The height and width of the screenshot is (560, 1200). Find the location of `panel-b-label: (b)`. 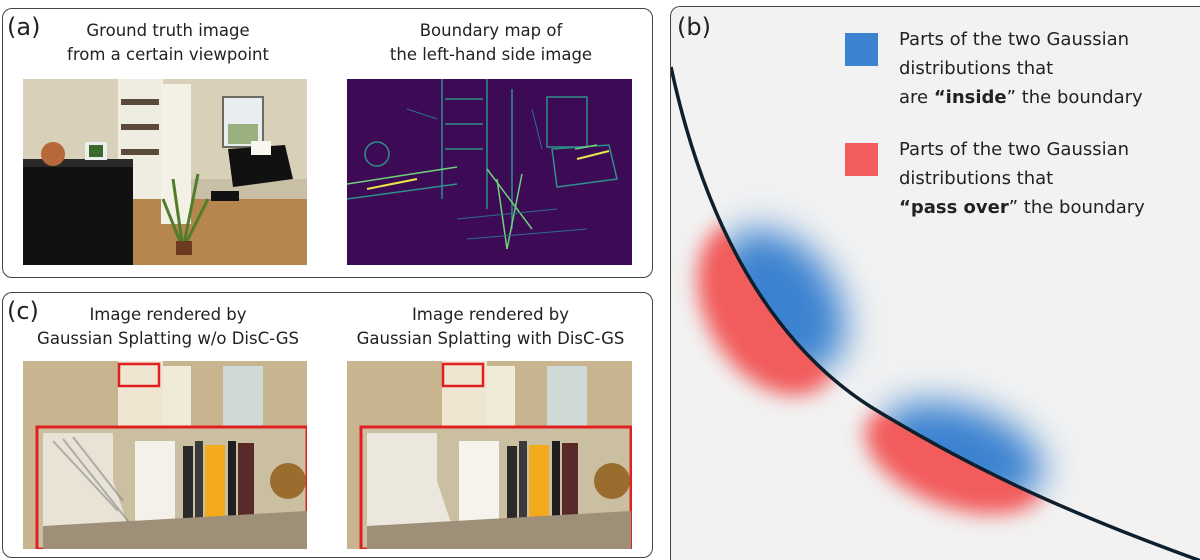

panel-b-label: (b) is located at coordinates (694, 27).